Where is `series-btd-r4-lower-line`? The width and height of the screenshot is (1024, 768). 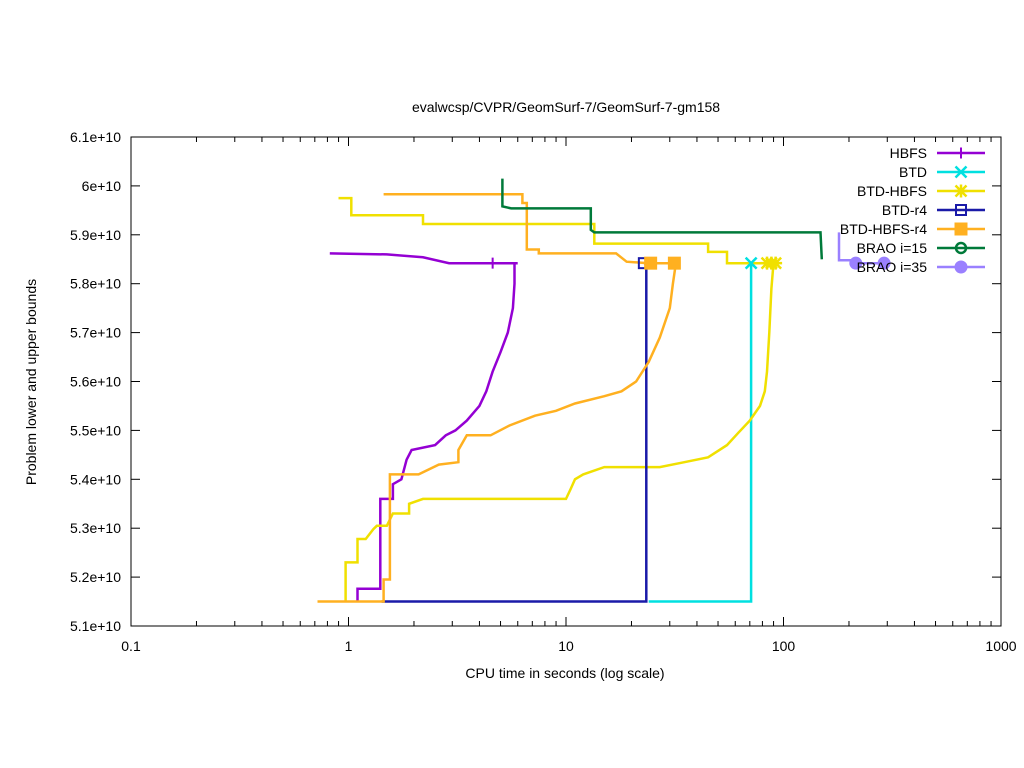 series-btd-r4-lower-line is located at coordinates (514, 433).